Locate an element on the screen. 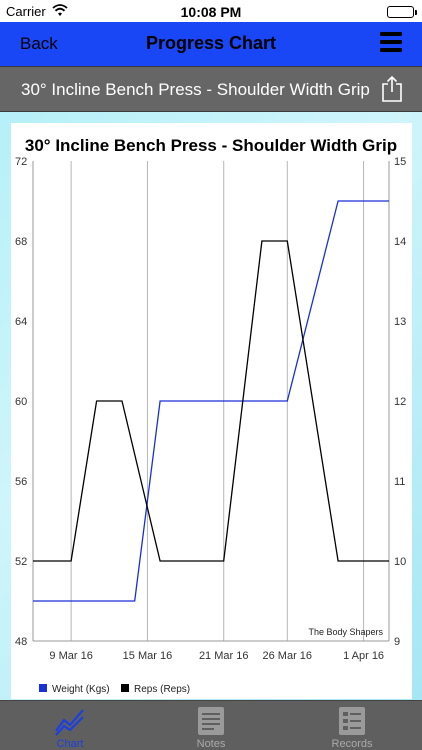 Image resolution: width=422 pixels, height=750 pixels. x-tick-label: 9 Mar 16 is located at coordinates (70, 656).